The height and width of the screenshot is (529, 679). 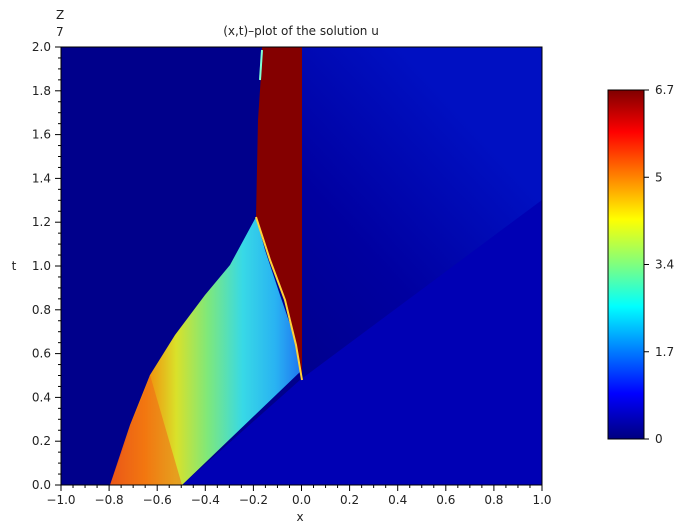 What do you see at coordinates (41, 397) in the screenshot?
I see `y-tick-label: 0.4` at bounding box center [41, 397].